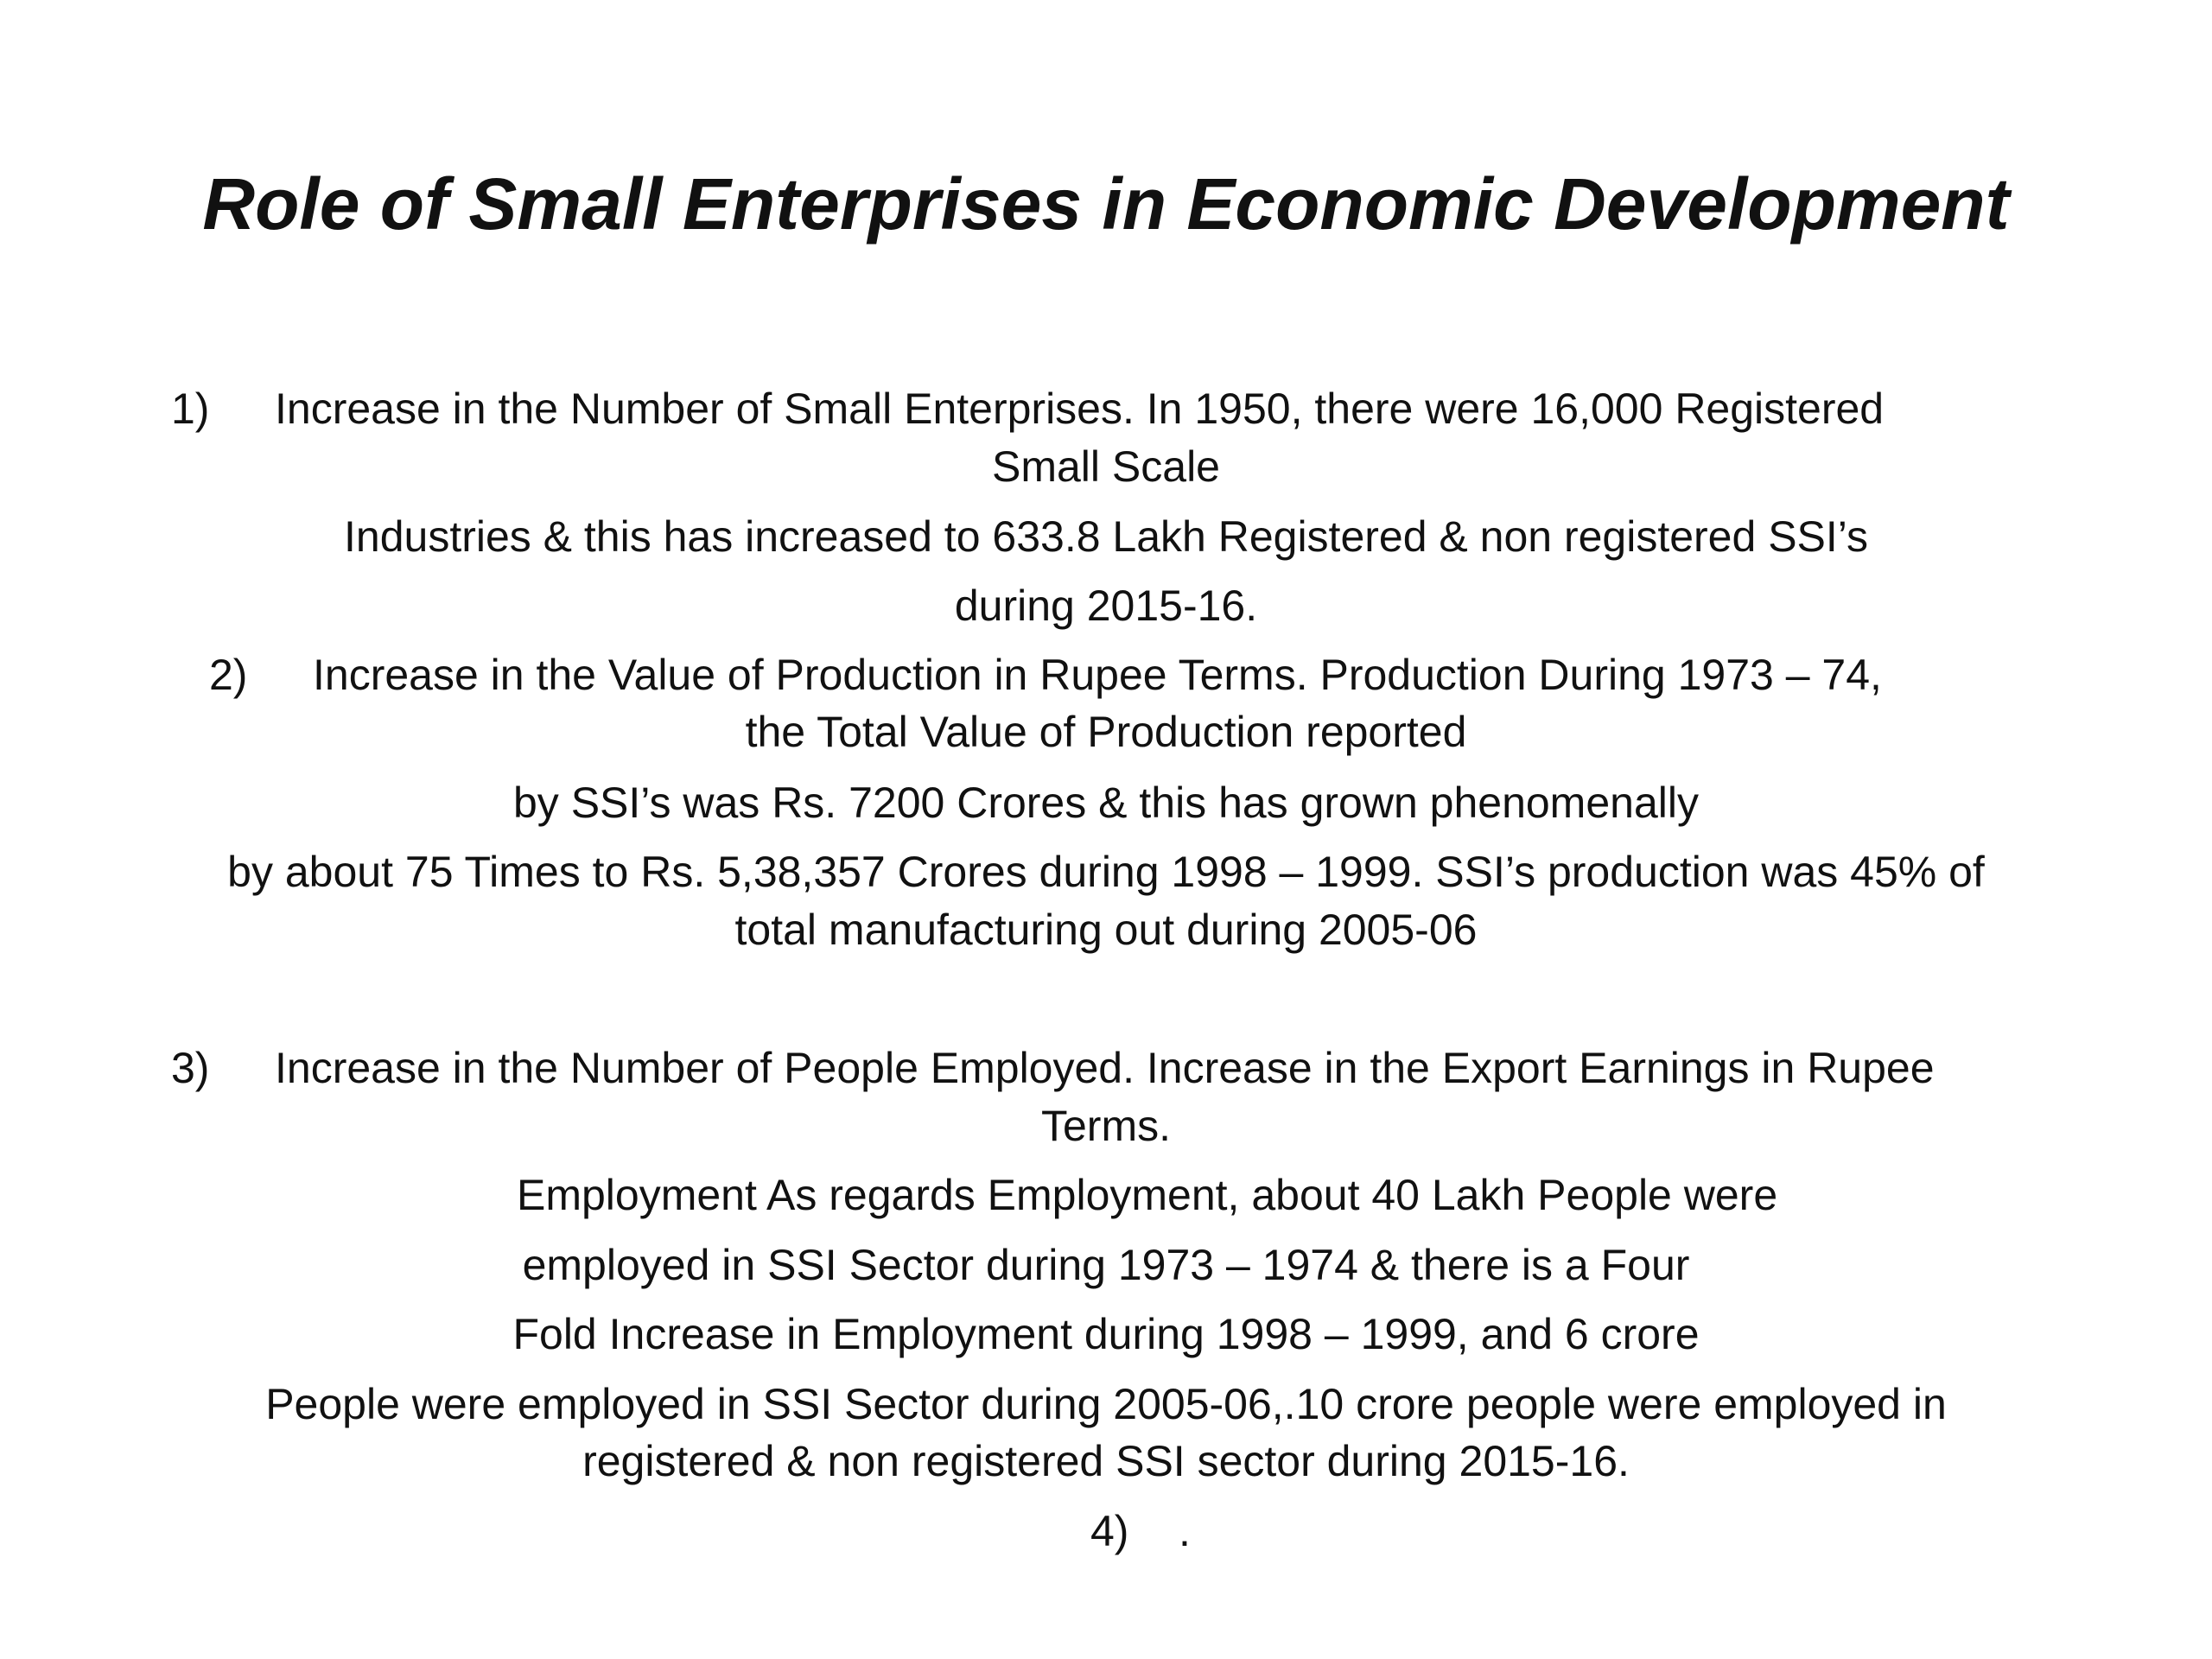  Describe the element at coordinates (1106, 930) in the screenshot. I see `item-2-line-4: total manufacturing out during 2005-06` at that location.